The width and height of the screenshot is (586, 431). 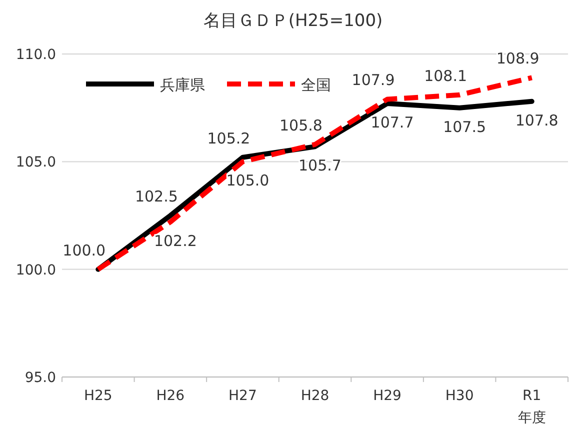 What do you see at coordinates (84, 250) in the screenshot?
I see `data-label: 100.0` at bounding box center [84, 250].